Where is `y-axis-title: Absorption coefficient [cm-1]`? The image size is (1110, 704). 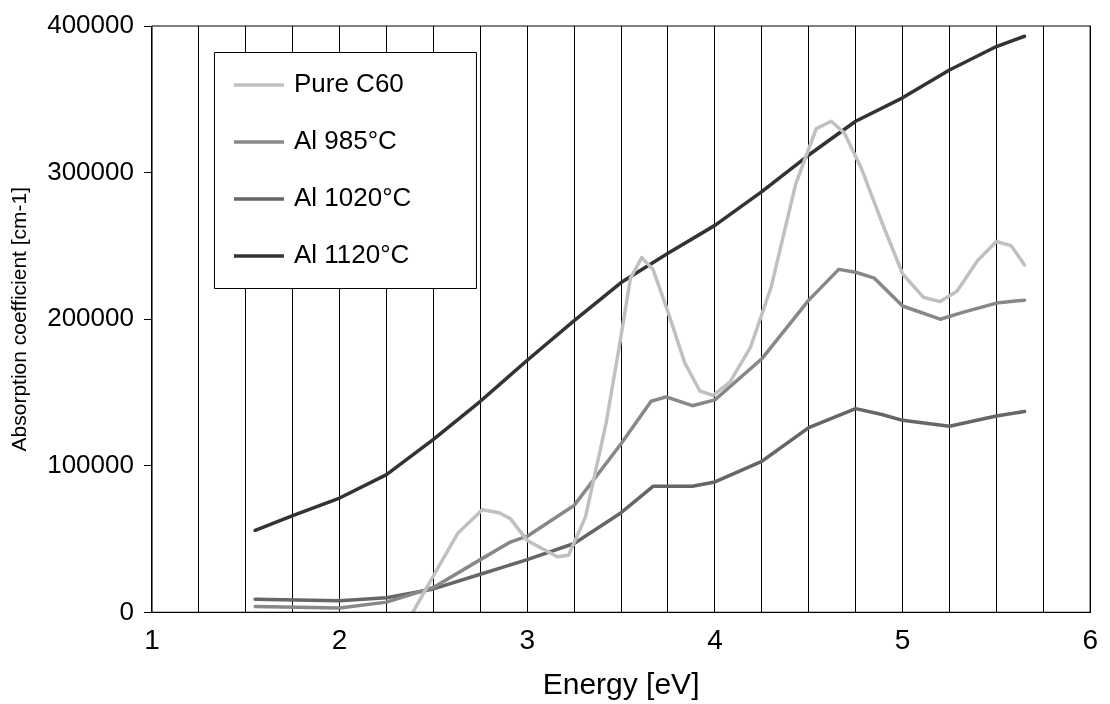
y-axis-title: Absorption coefficient [cm-1] is located at coordinates (19, 319).